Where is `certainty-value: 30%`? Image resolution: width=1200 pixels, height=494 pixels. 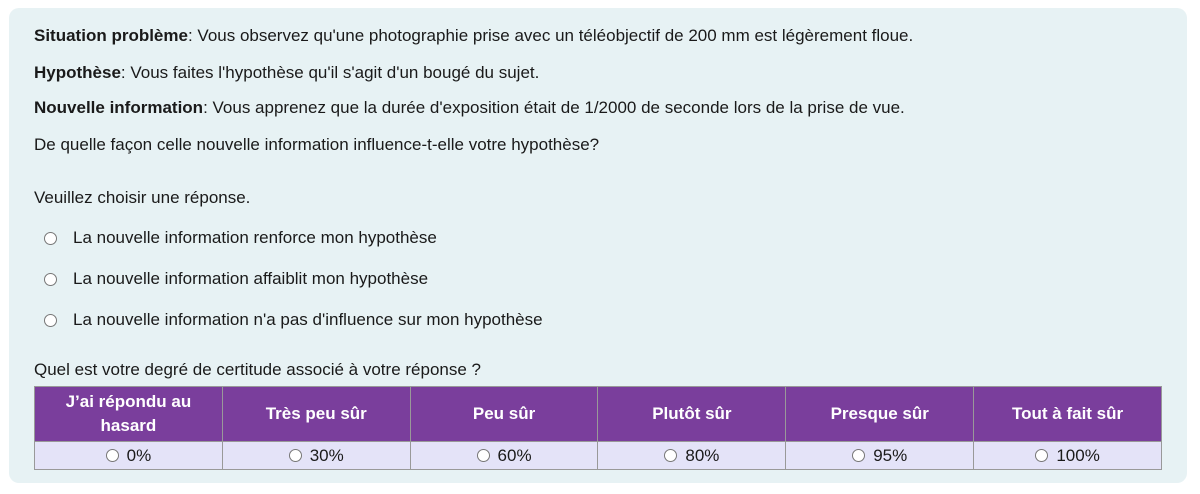
certainty-value: 30% is located at coordinates (326, 455).